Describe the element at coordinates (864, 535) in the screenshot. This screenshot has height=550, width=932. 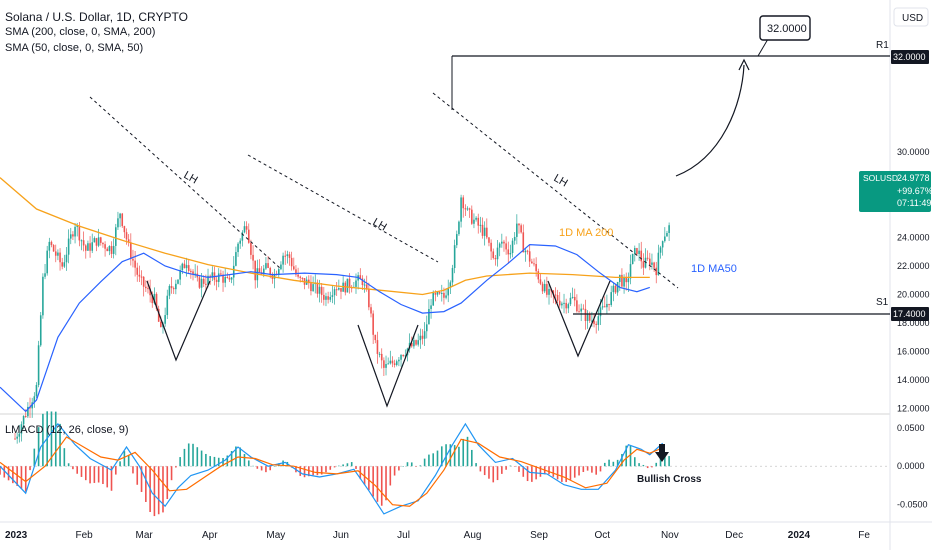
I see `time-tick-label: Fe` at that location.